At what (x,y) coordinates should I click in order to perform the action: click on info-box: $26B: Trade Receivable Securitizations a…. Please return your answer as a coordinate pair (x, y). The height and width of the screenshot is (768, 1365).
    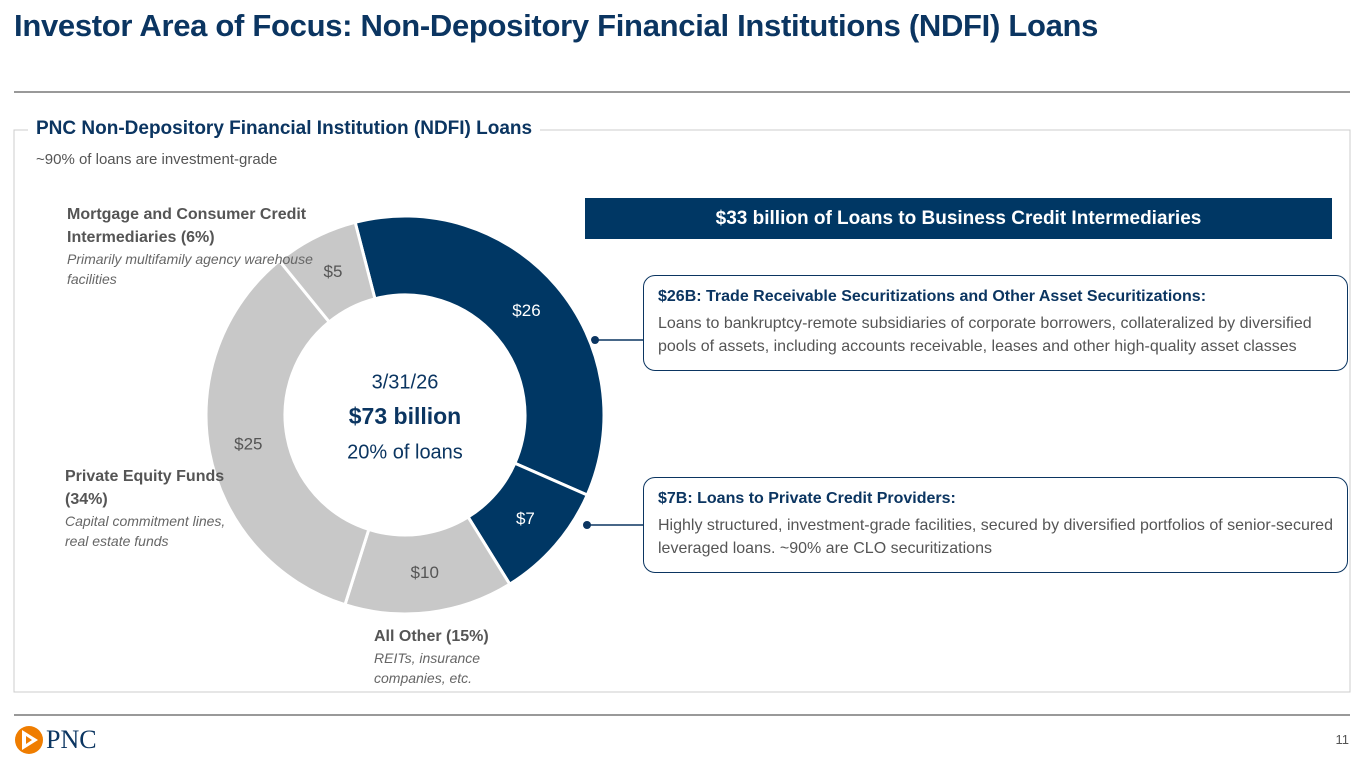
    Looking at the image, I should click on (995, 323).